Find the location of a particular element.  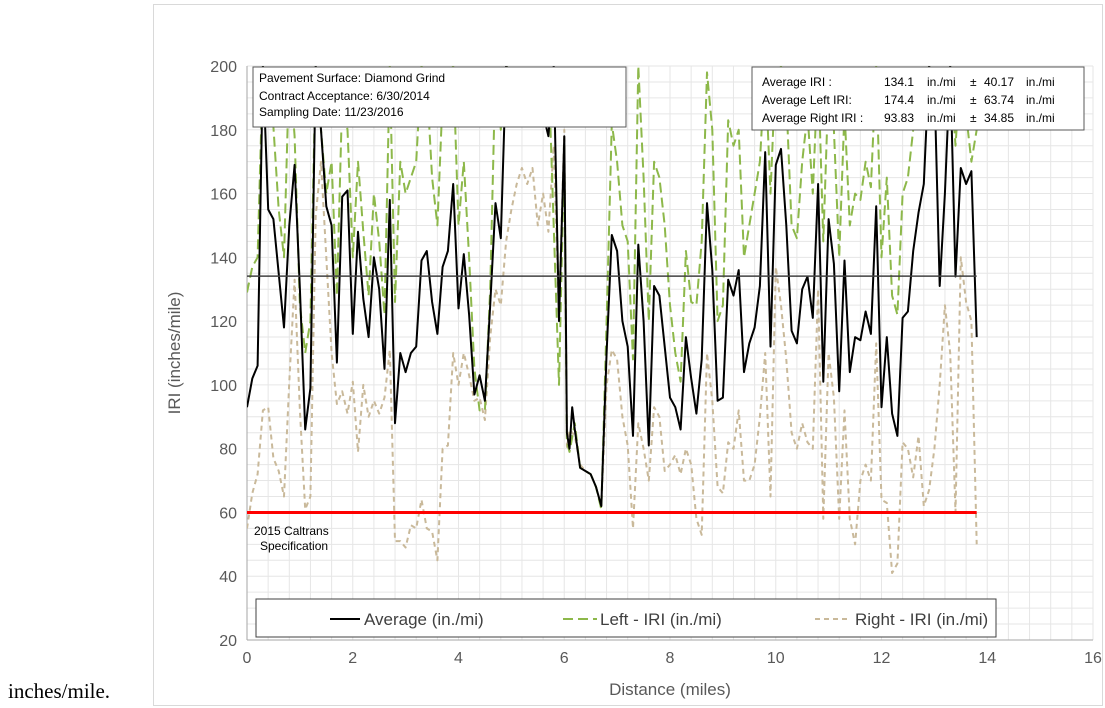

stats-avg-label: Average IRI : is located at coordinates (797, 82).